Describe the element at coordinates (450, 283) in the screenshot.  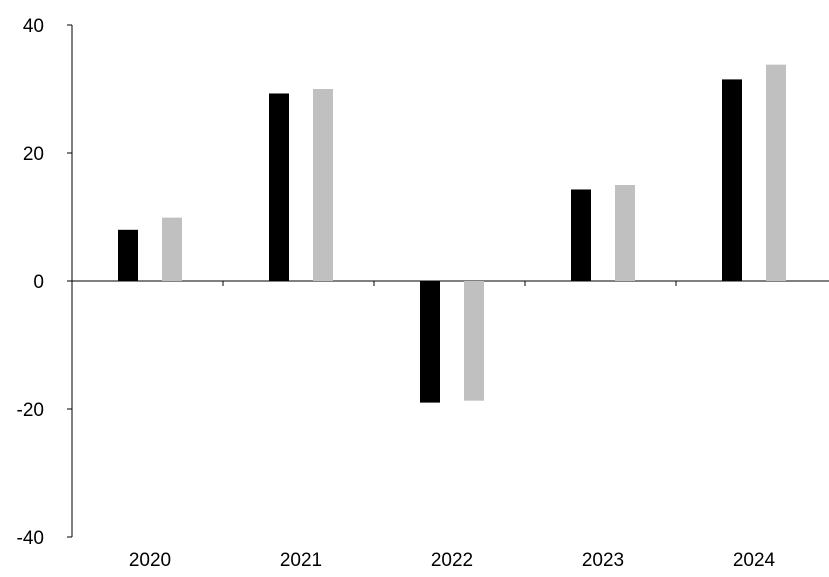
I see `x-axis` at that location.